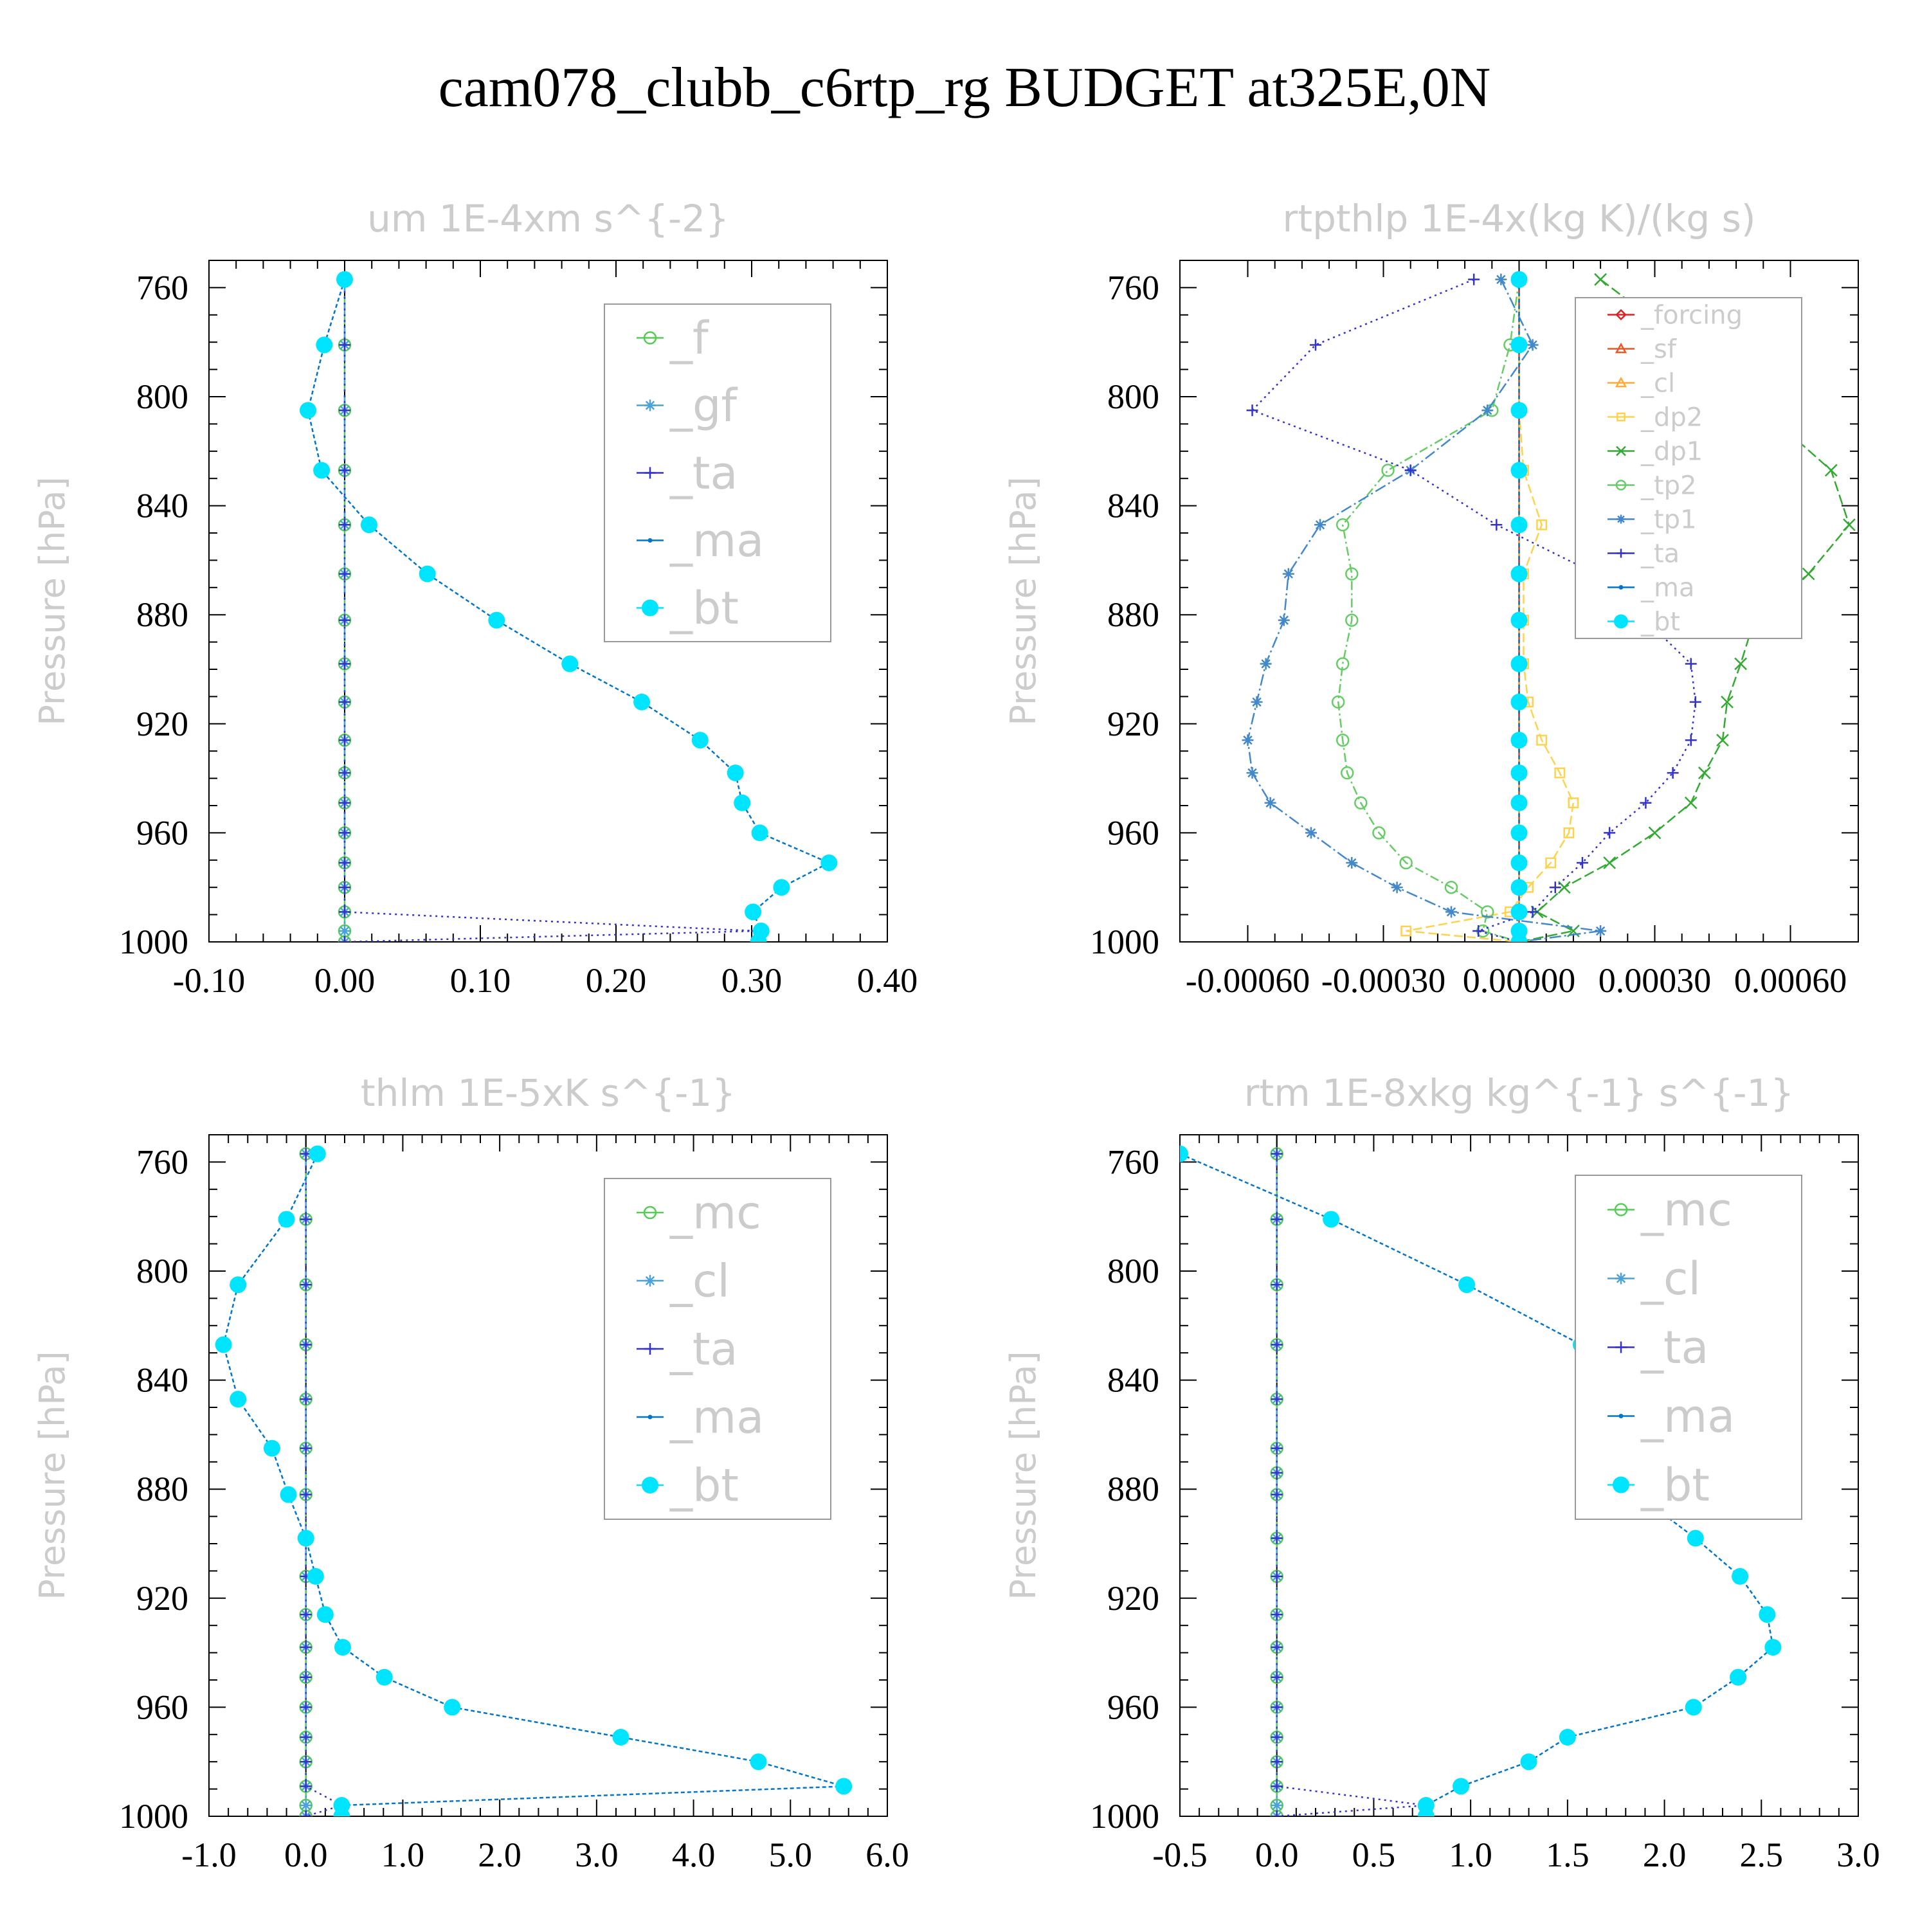  What do you see at coordinates (1519, 218) in the screenshot?
I see `panel-title: rtpthlp 1E-4x(kg K)/(kg s)` at bounding box center [1519, 218].